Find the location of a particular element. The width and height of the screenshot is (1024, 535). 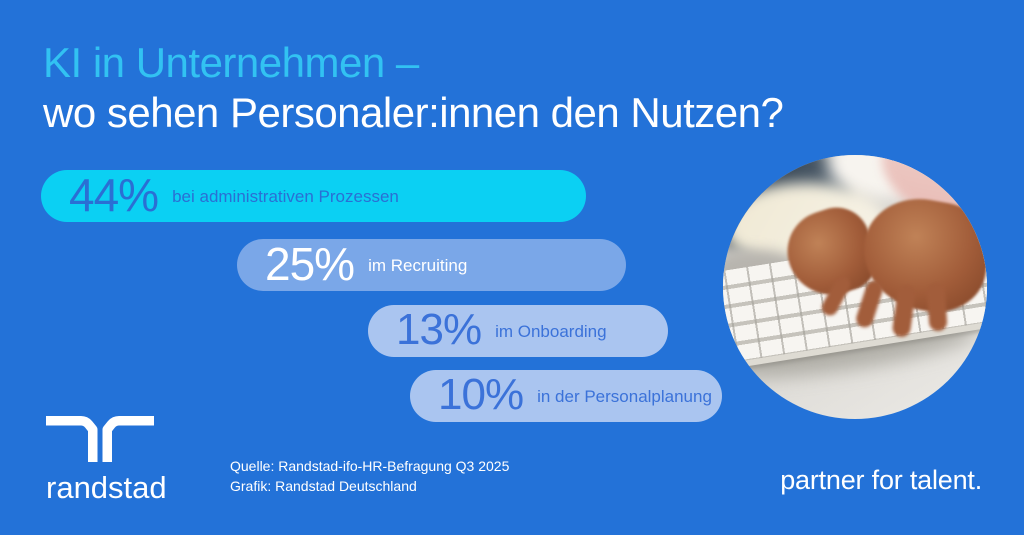

source-line-grafik: Grafik: Randstad Deutschland is located at coordinates (323, 486).